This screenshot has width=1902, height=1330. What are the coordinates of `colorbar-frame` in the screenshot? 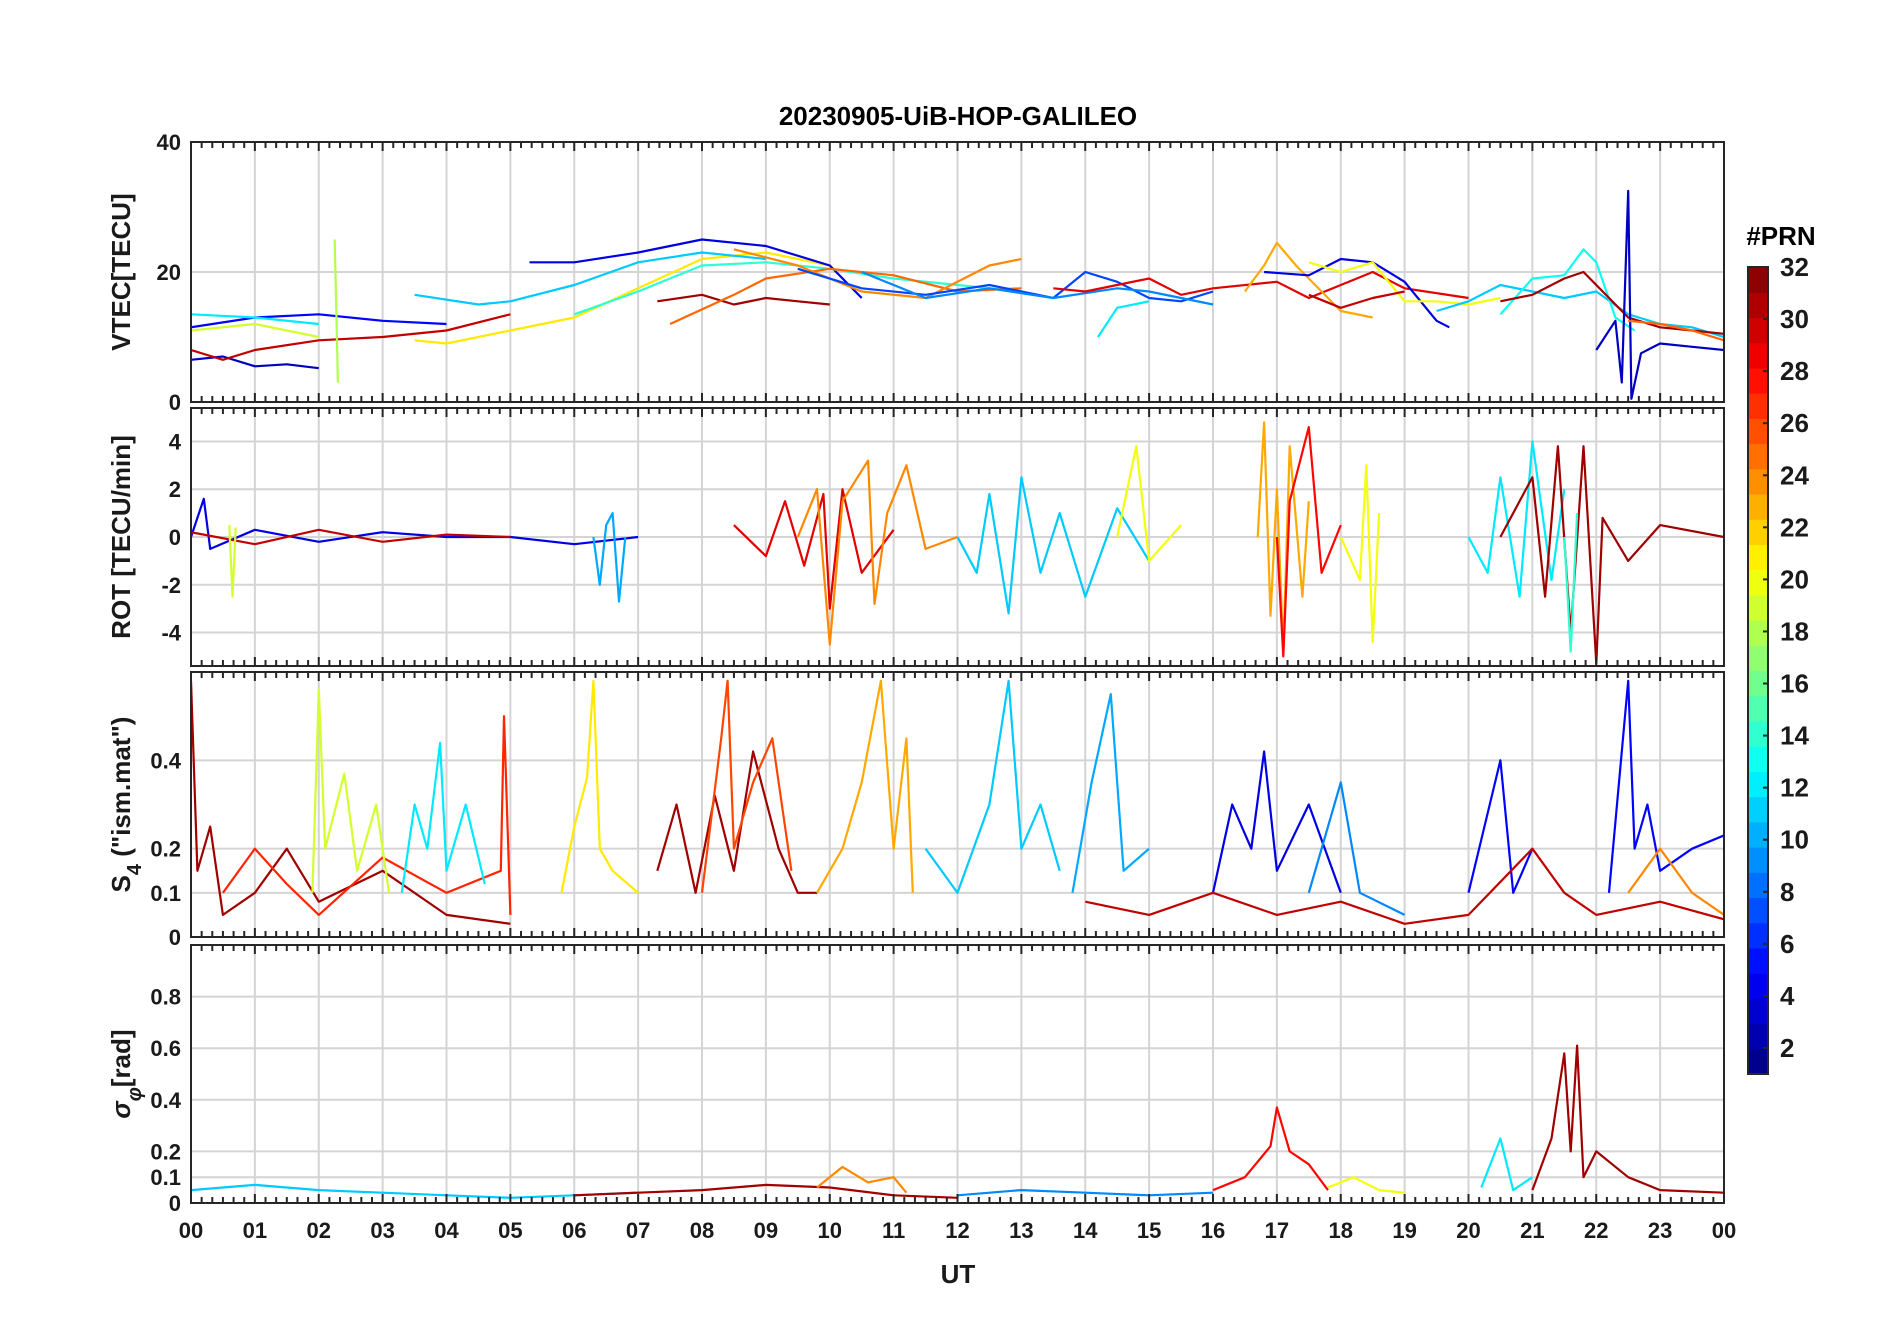 It's located at (1758, 670).